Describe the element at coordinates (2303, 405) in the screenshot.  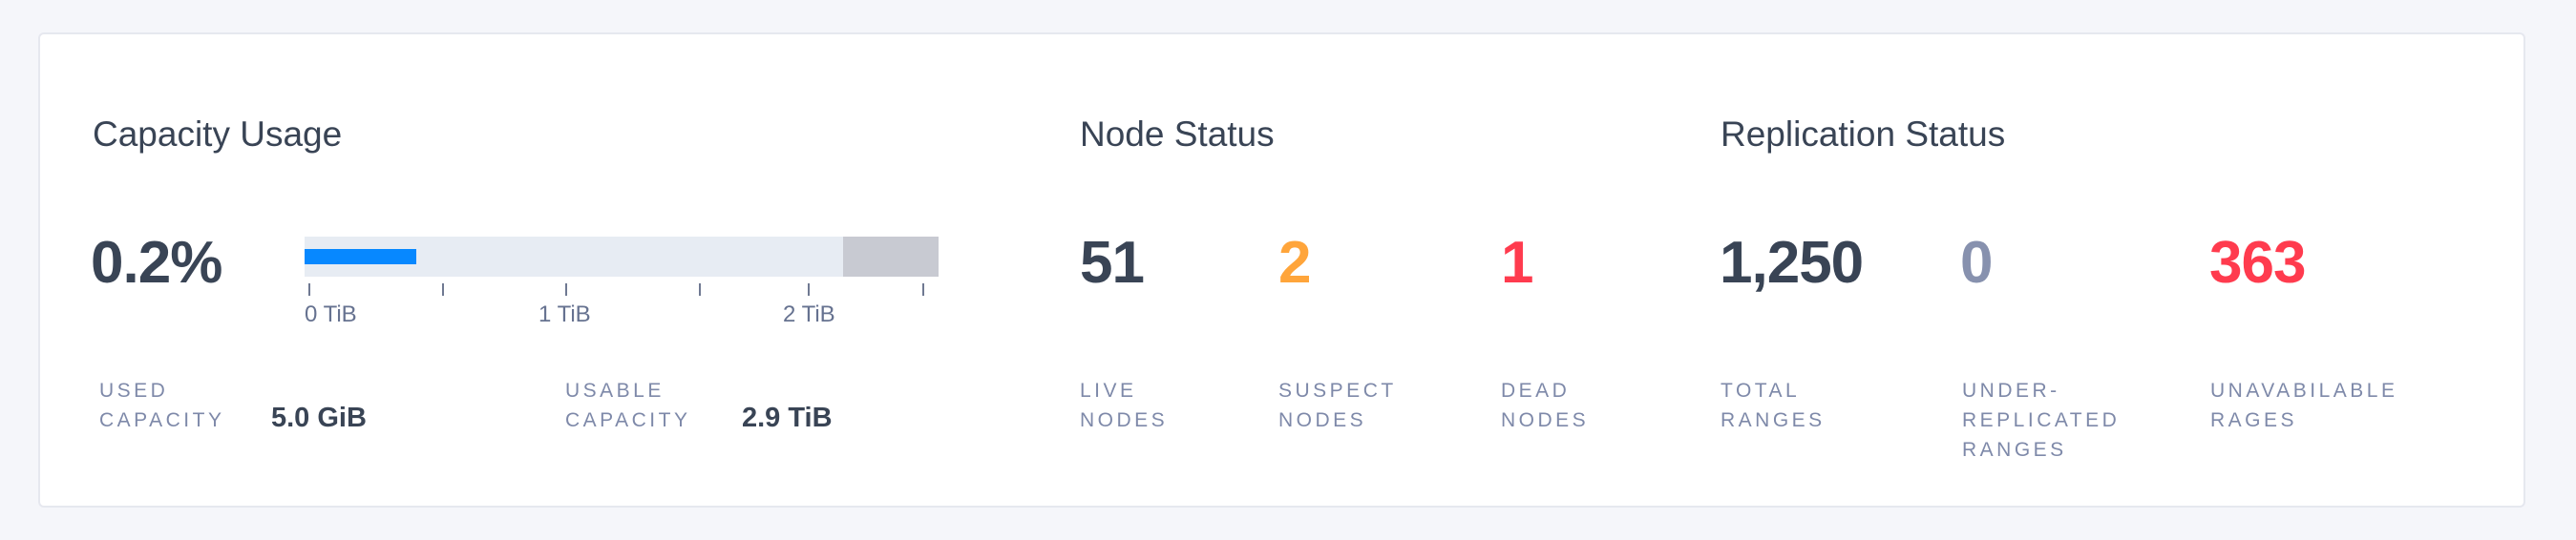
I see `unavailable-ranges-label: UNAVABILABLE RAGES` at that location.